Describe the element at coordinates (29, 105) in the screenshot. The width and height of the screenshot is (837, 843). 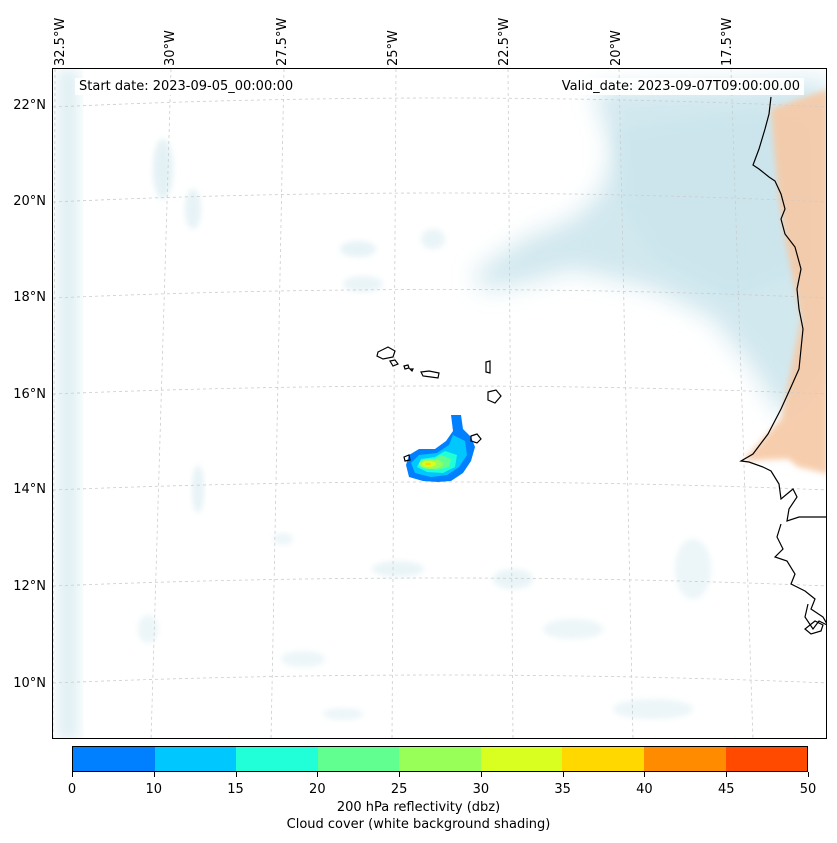
I see `lat-label-22n: 22°N` at that location.